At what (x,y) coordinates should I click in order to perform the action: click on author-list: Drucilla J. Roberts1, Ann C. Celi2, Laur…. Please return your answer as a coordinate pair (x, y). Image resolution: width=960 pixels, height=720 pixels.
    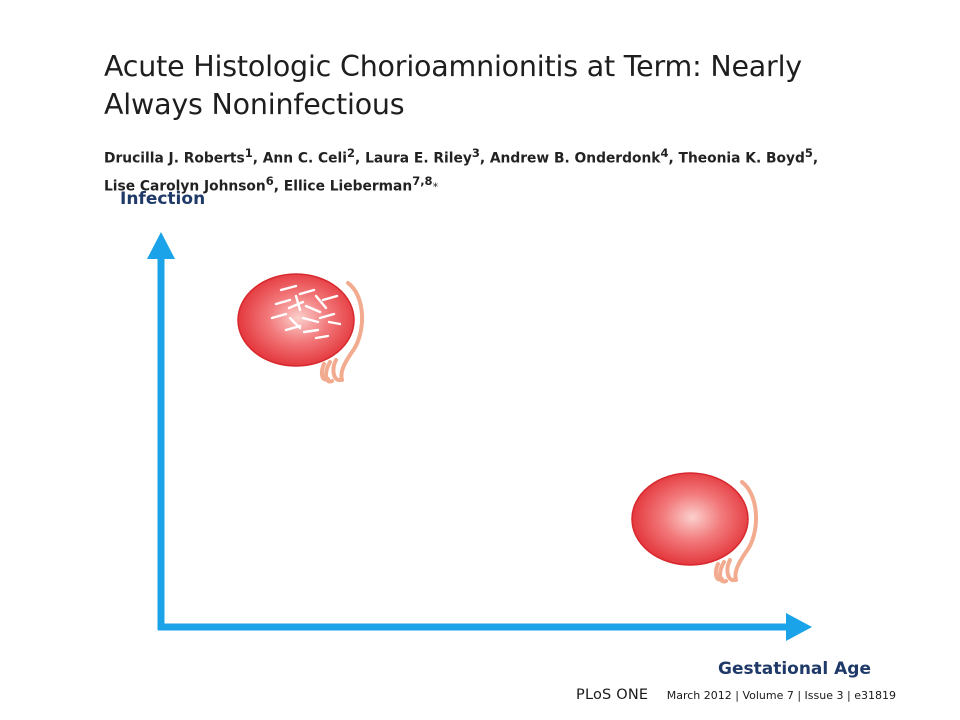
    Looking at the image, I should click on (461, 170).